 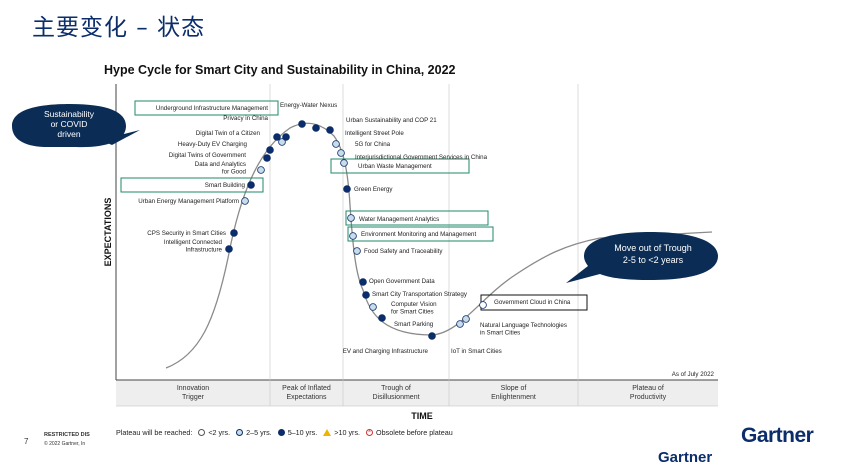 I want to click on phase-label: Plateau of Productivity, so click(x=648, y=393).